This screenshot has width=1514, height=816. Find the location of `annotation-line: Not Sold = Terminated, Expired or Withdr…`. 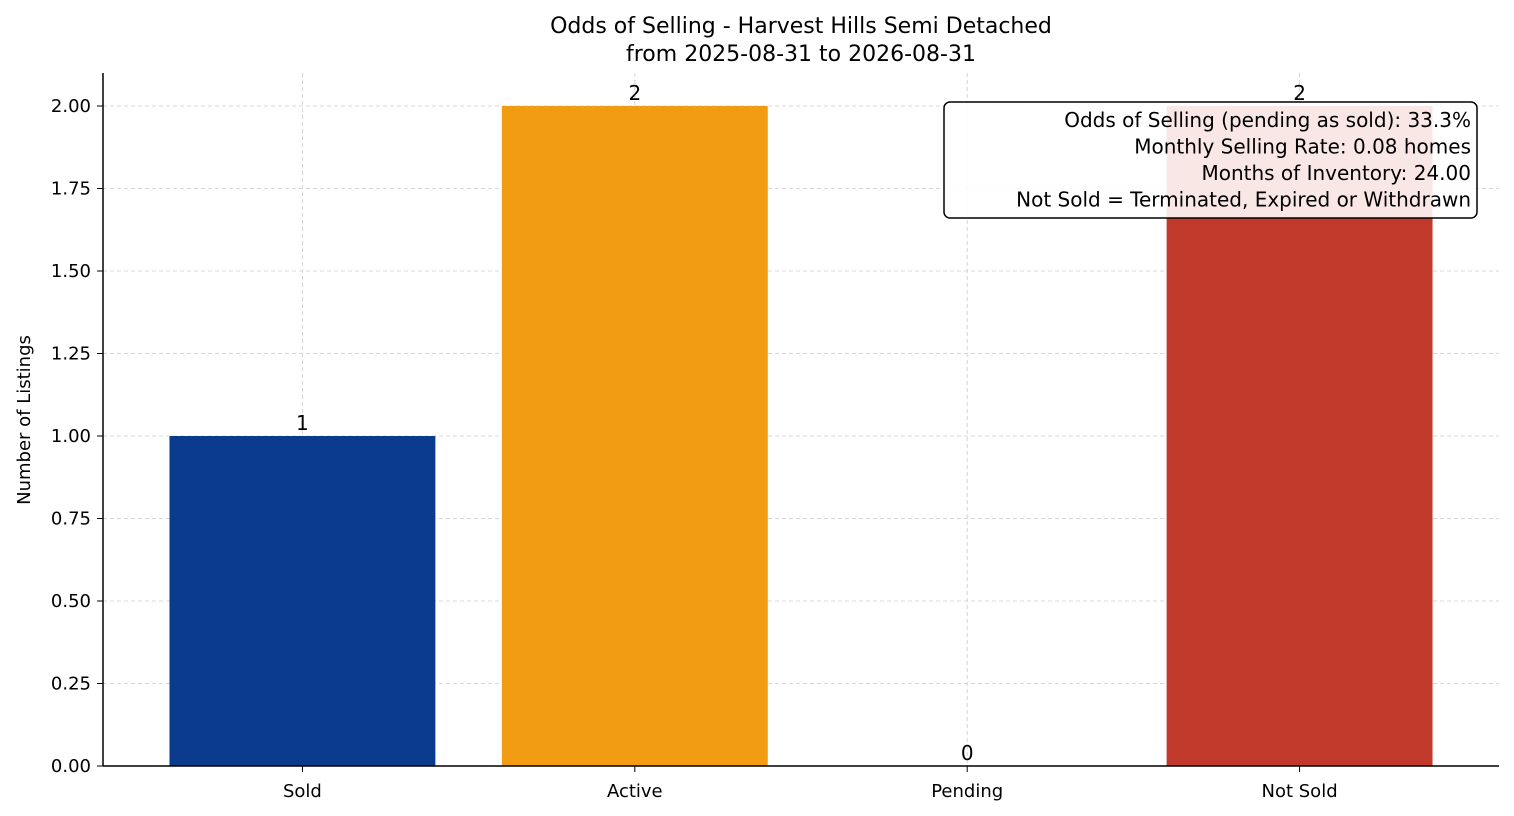

annotation-line: Not Sold = Terminated, Expired or Withdr… is located at coordinates (1243, 200).